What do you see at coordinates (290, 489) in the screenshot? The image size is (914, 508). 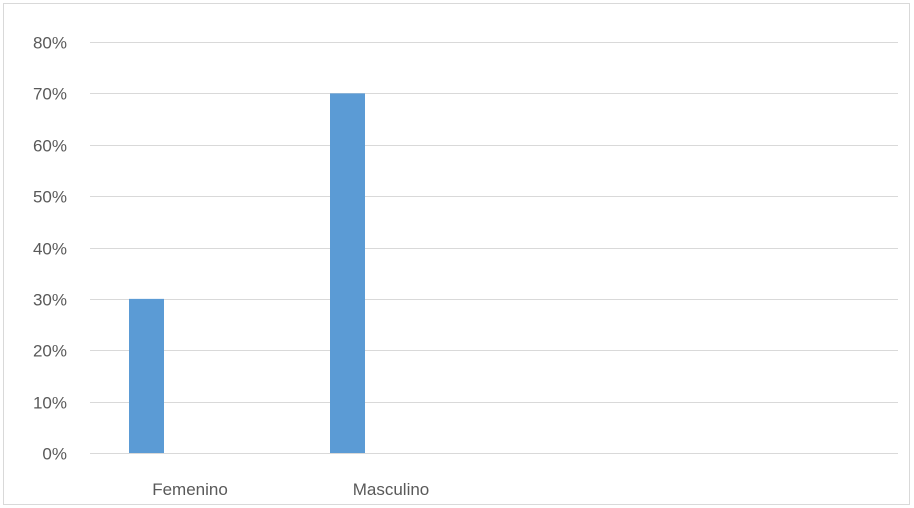 I see `x-axis-ticks: Femenino Masculino` at bounding box center [290, 489].